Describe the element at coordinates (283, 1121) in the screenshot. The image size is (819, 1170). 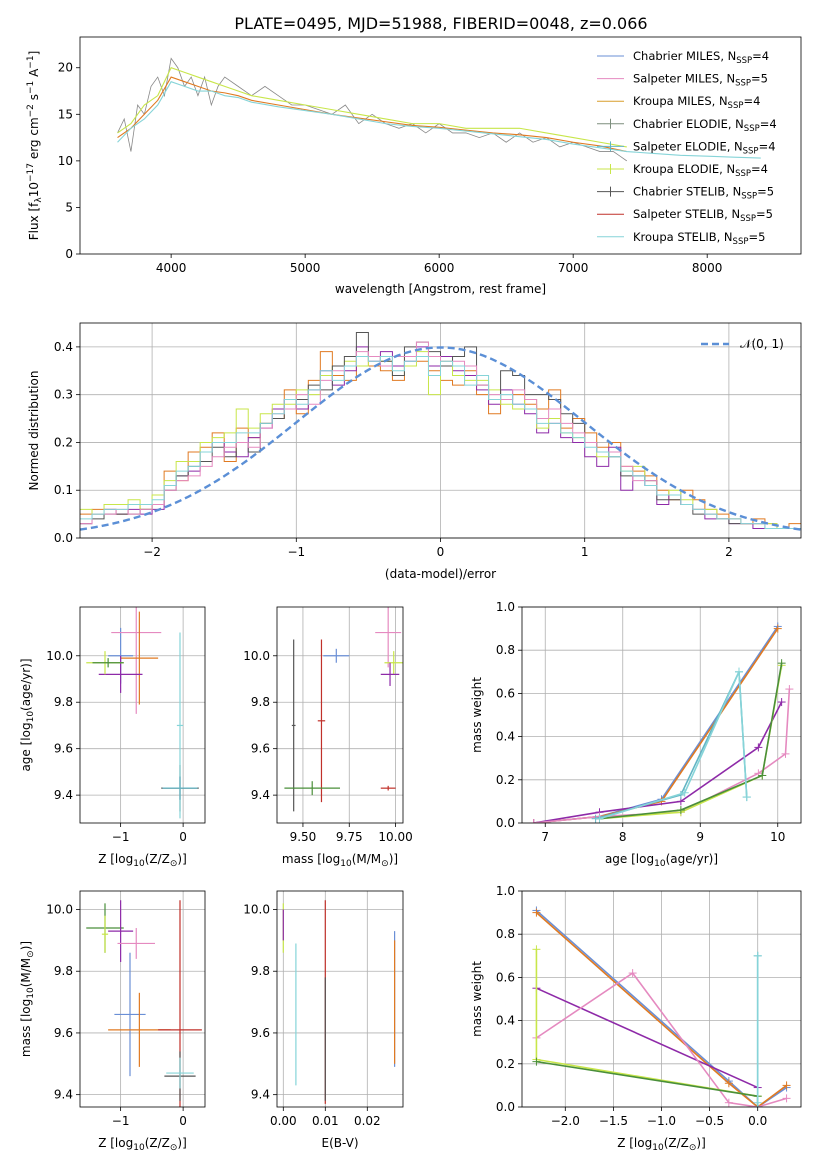
I see `x-tick-label: 0.00` at that location.